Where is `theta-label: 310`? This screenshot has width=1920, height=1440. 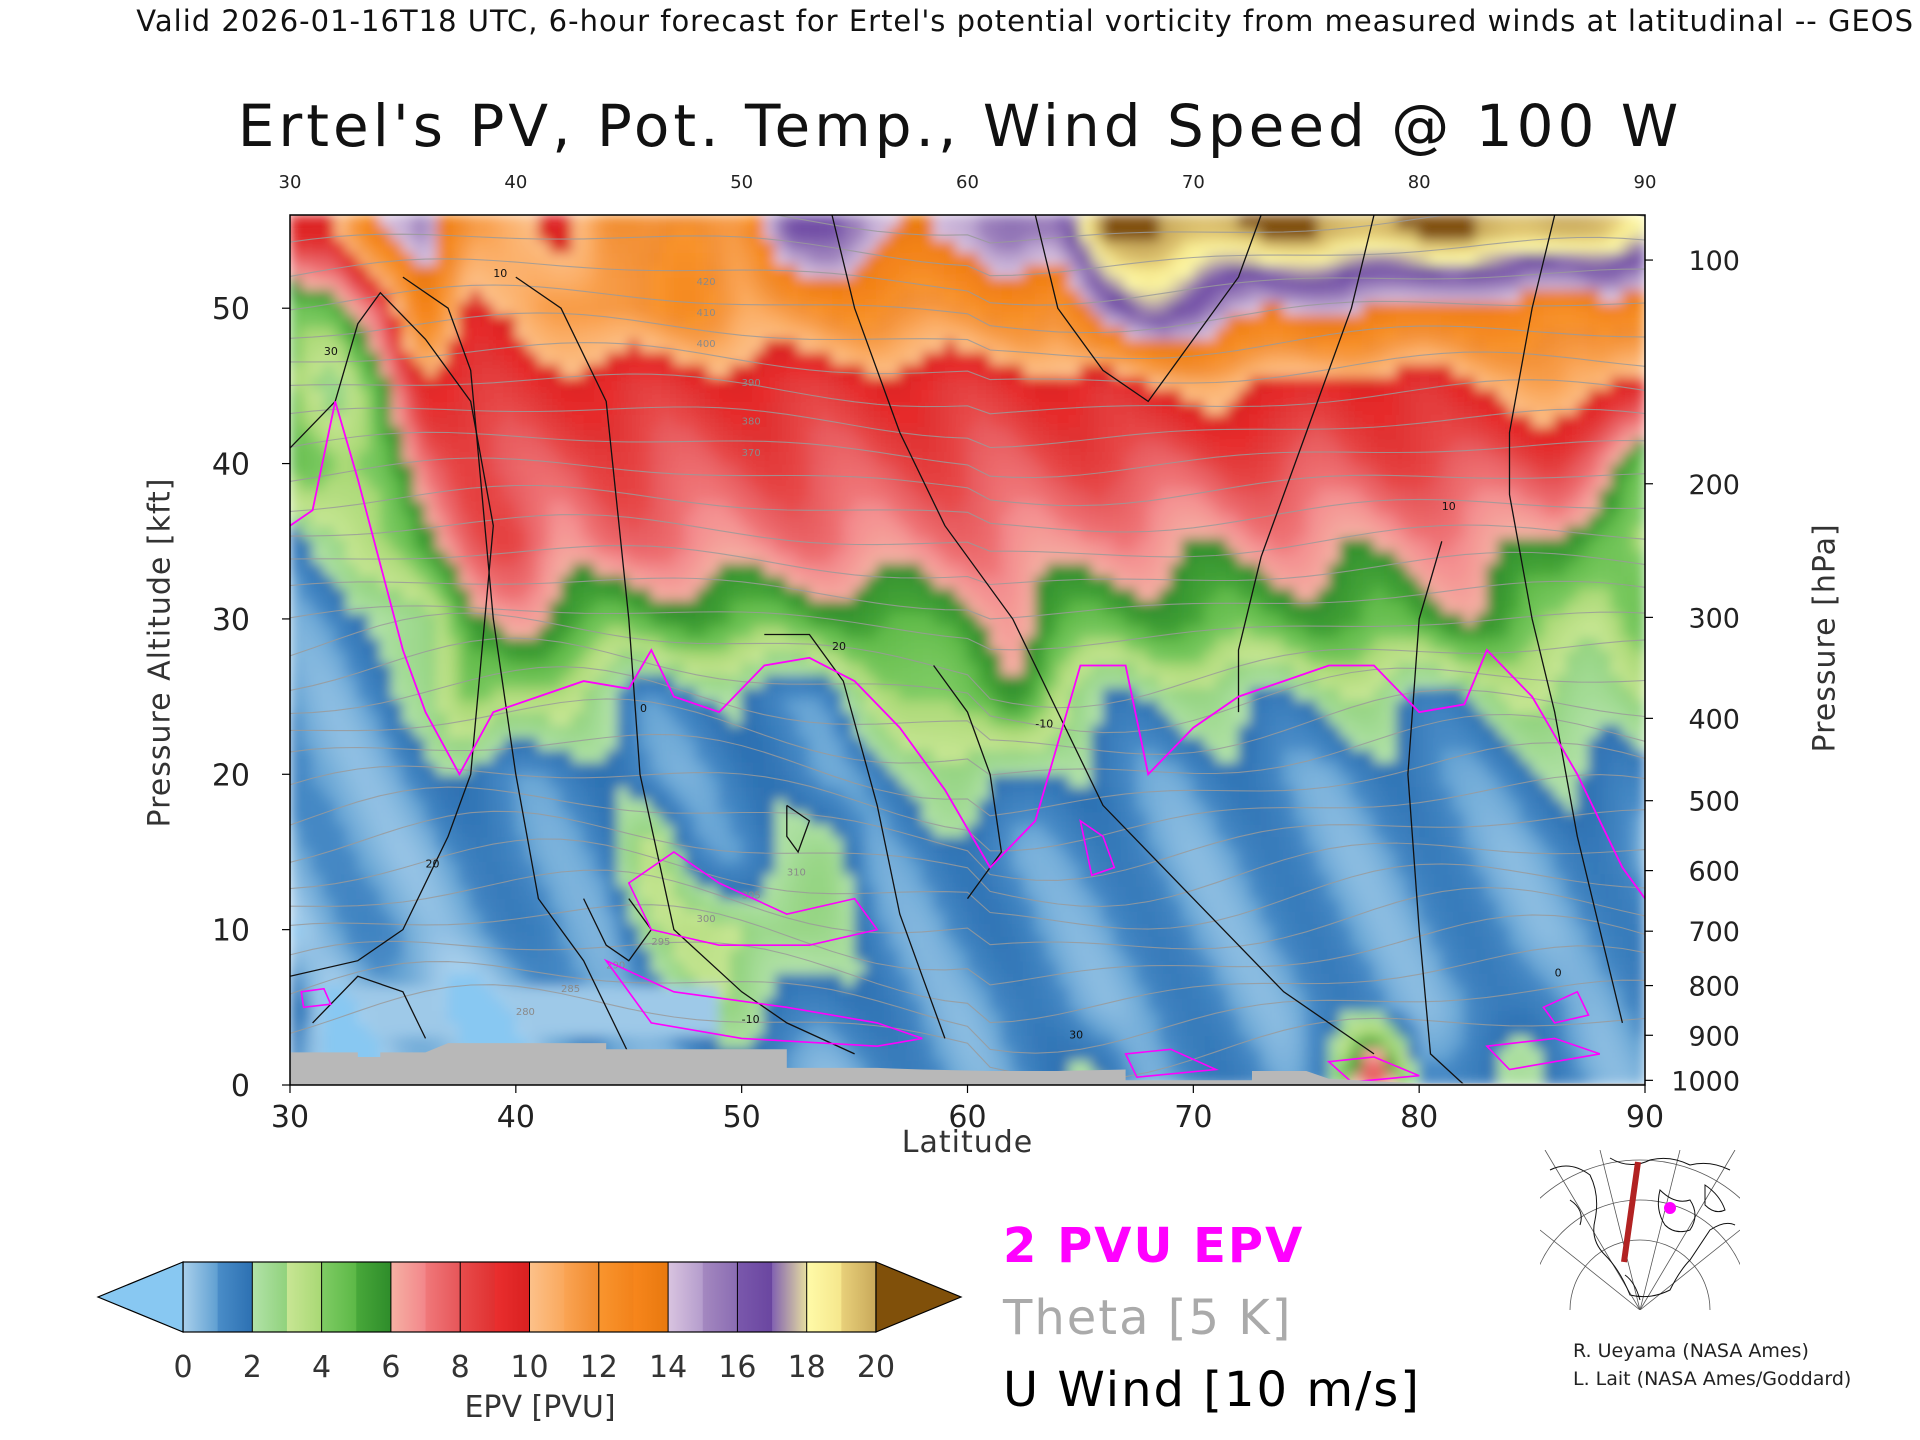 theta-label: 310 is located at coordinates (796, 872).